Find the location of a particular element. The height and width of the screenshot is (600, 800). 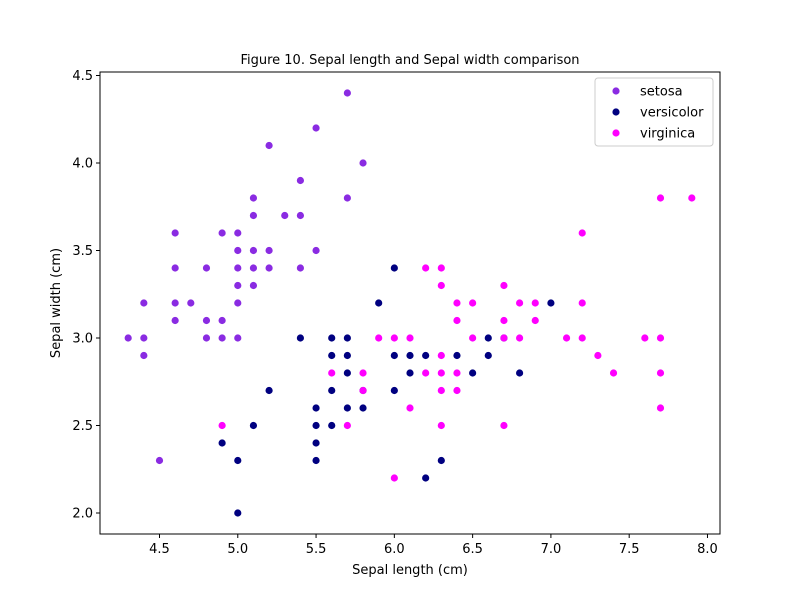

x-tick-label: 4.5 is located at coordinates (159, 549).